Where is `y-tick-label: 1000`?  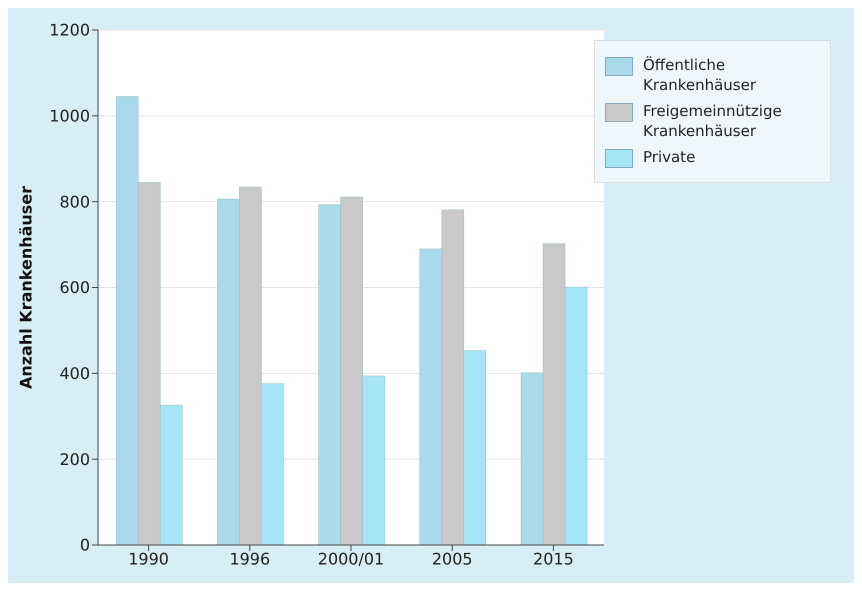 y-tick-label: 1000 is located at coordinates (69, 116).